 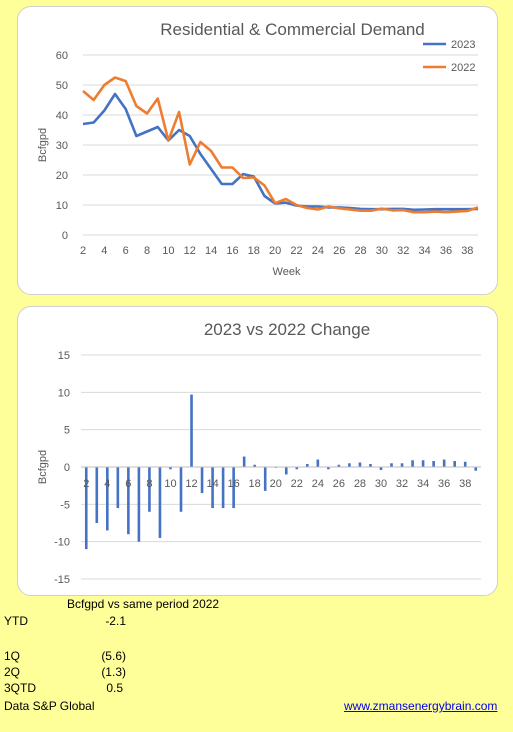 What do you see at coordinates (143, 604) in the screenshot?
I see `summary-header: Bcfgpd vs same period 2022` at bounding box center [143, 604].